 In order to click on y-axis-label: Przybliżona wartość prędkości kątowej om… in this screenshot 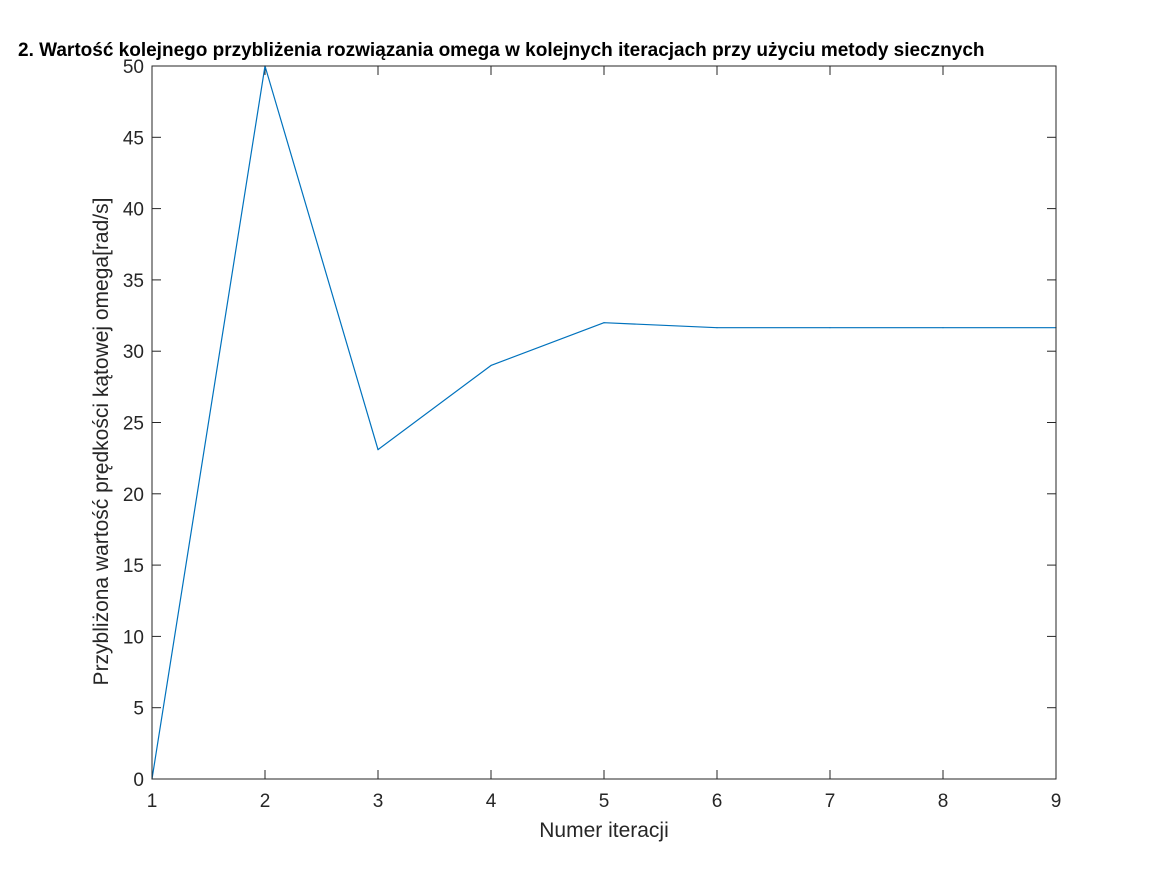, I will do `click(101, 442)`.